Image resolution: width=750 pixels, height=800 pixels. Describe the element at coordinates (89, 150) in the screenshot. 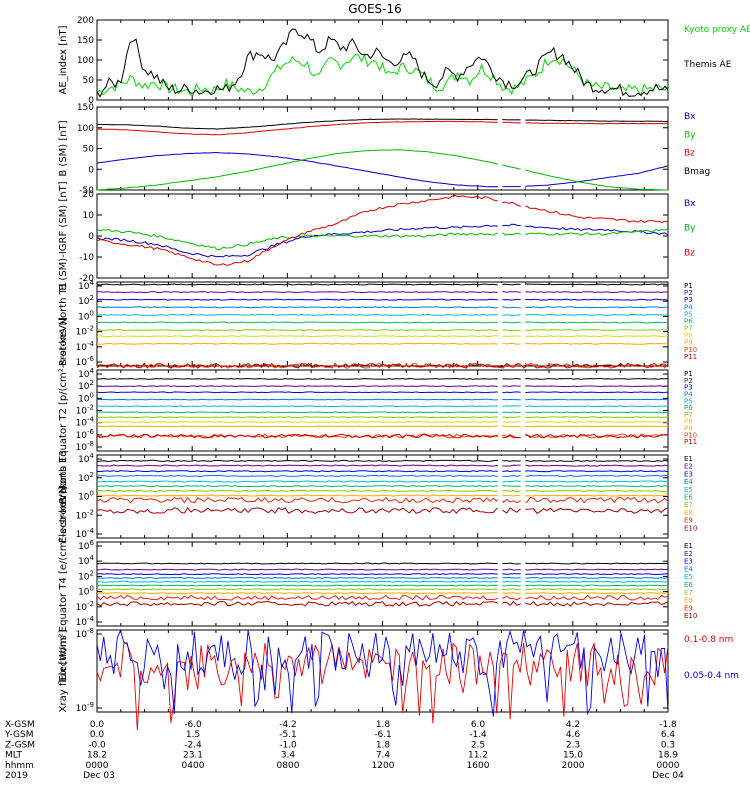

I see `y-tick-label: 50` at that location.